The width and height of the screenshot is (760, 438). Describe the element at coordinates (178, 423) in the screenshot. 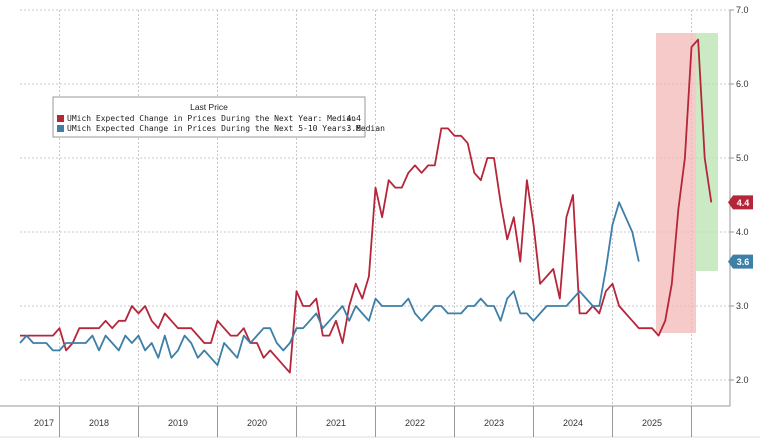

I see `x-year-label: 2019` at that location.